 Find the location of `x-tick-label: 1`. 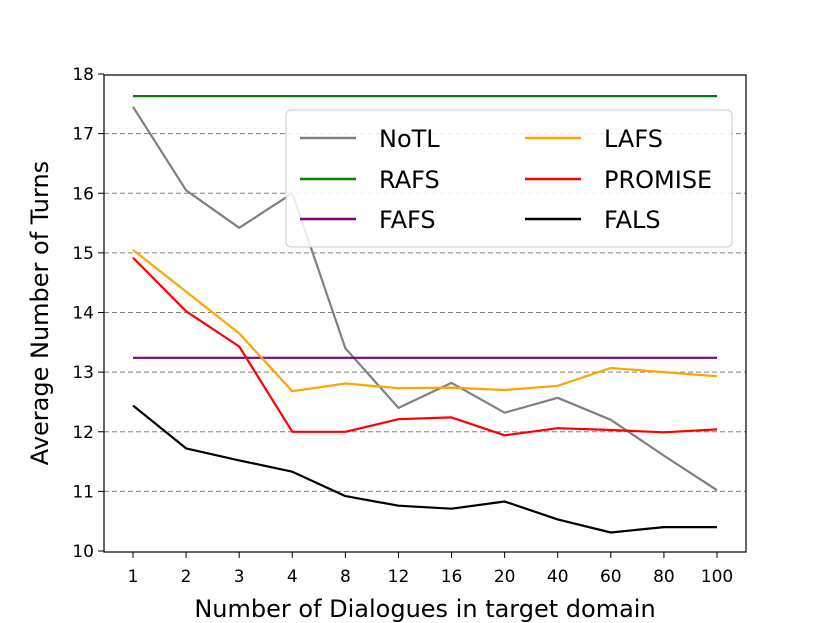

x-tick-label: 1 is located at coordinates (133, 577).